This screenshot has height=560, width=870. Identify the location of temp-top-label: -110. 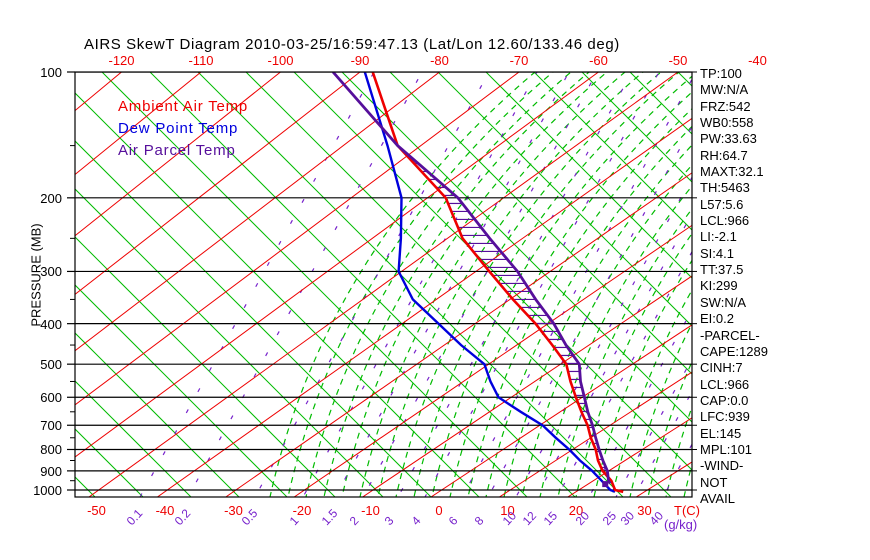
(201, 60).